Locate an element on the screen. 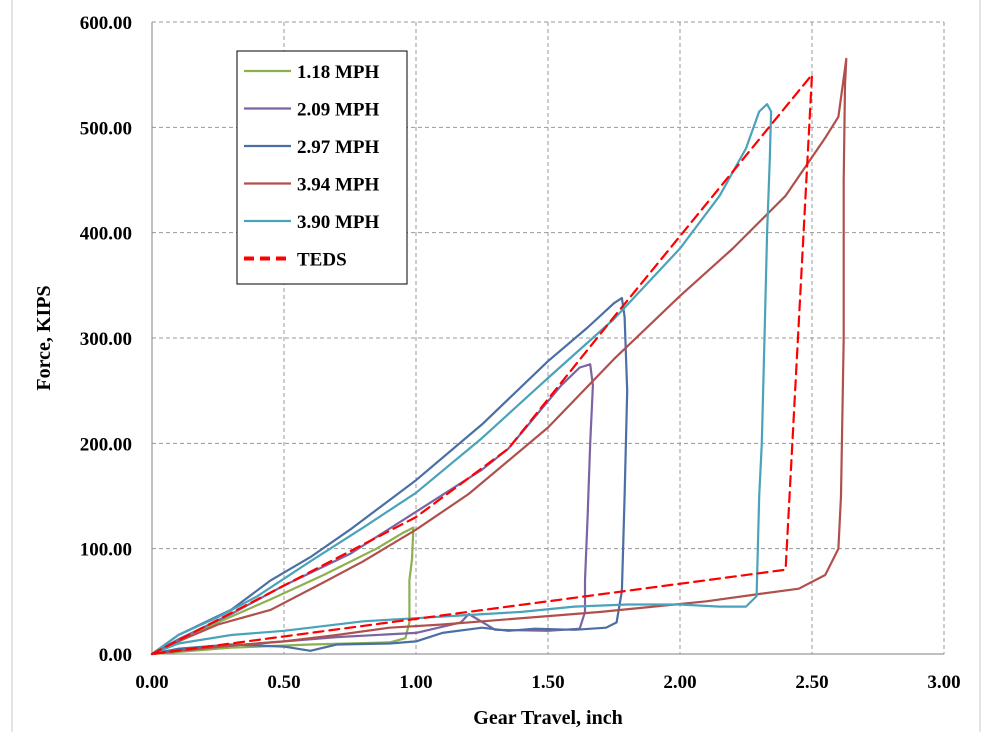  x-tick-label: 2.00 is located at coordinates (679, 682).